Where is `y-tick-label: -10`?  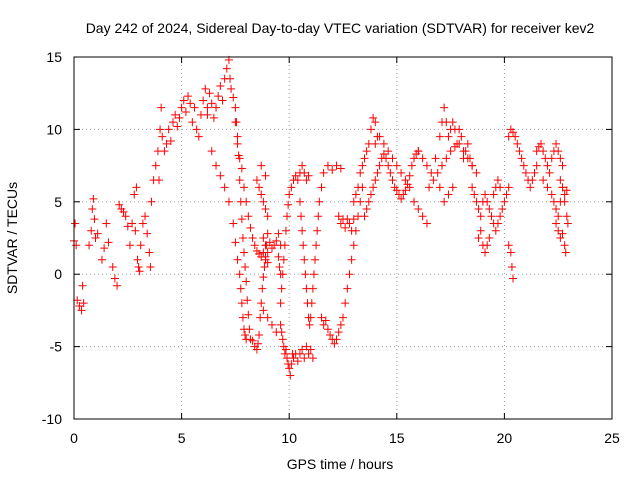
y-tick-label: -10 is located at coordinates (52, 419).